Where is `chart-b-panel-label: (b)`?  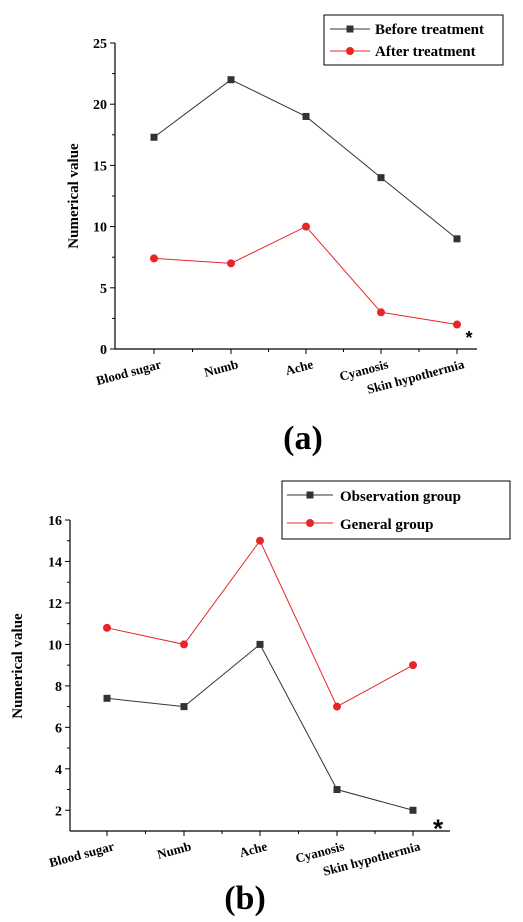 chart-b-panel-label: (b) is located at coordinates (245, 898).